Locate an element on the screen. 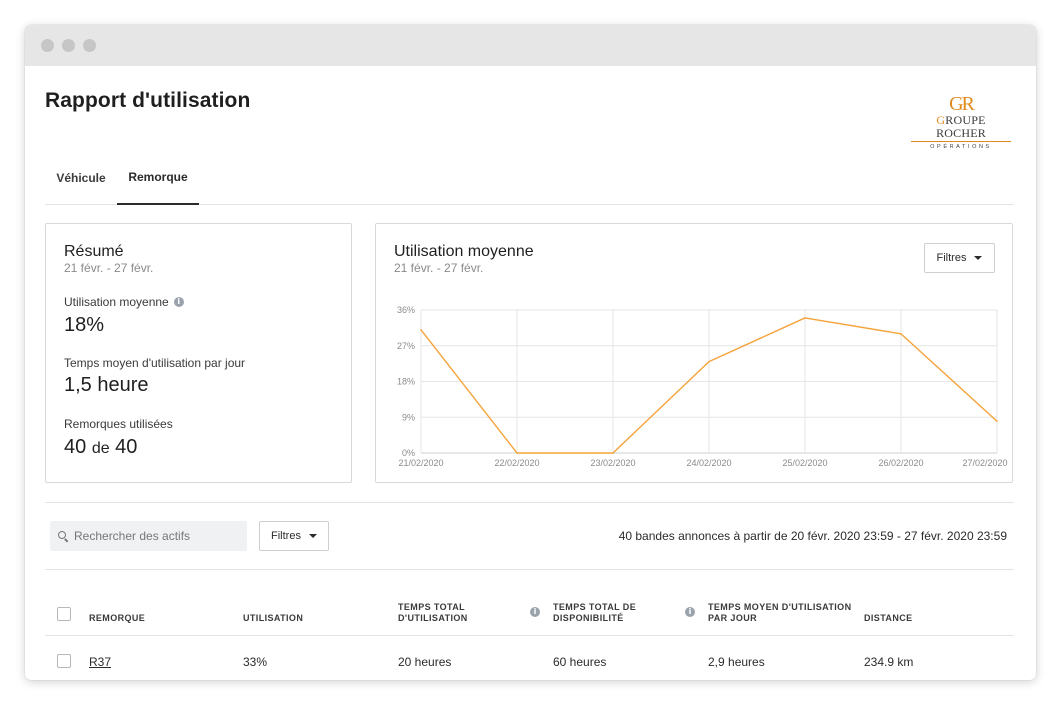 Image resolution: width=1061 pixels, height=714 pixels. cell-total-time: 20 heures is located at coordinates (425, 662).